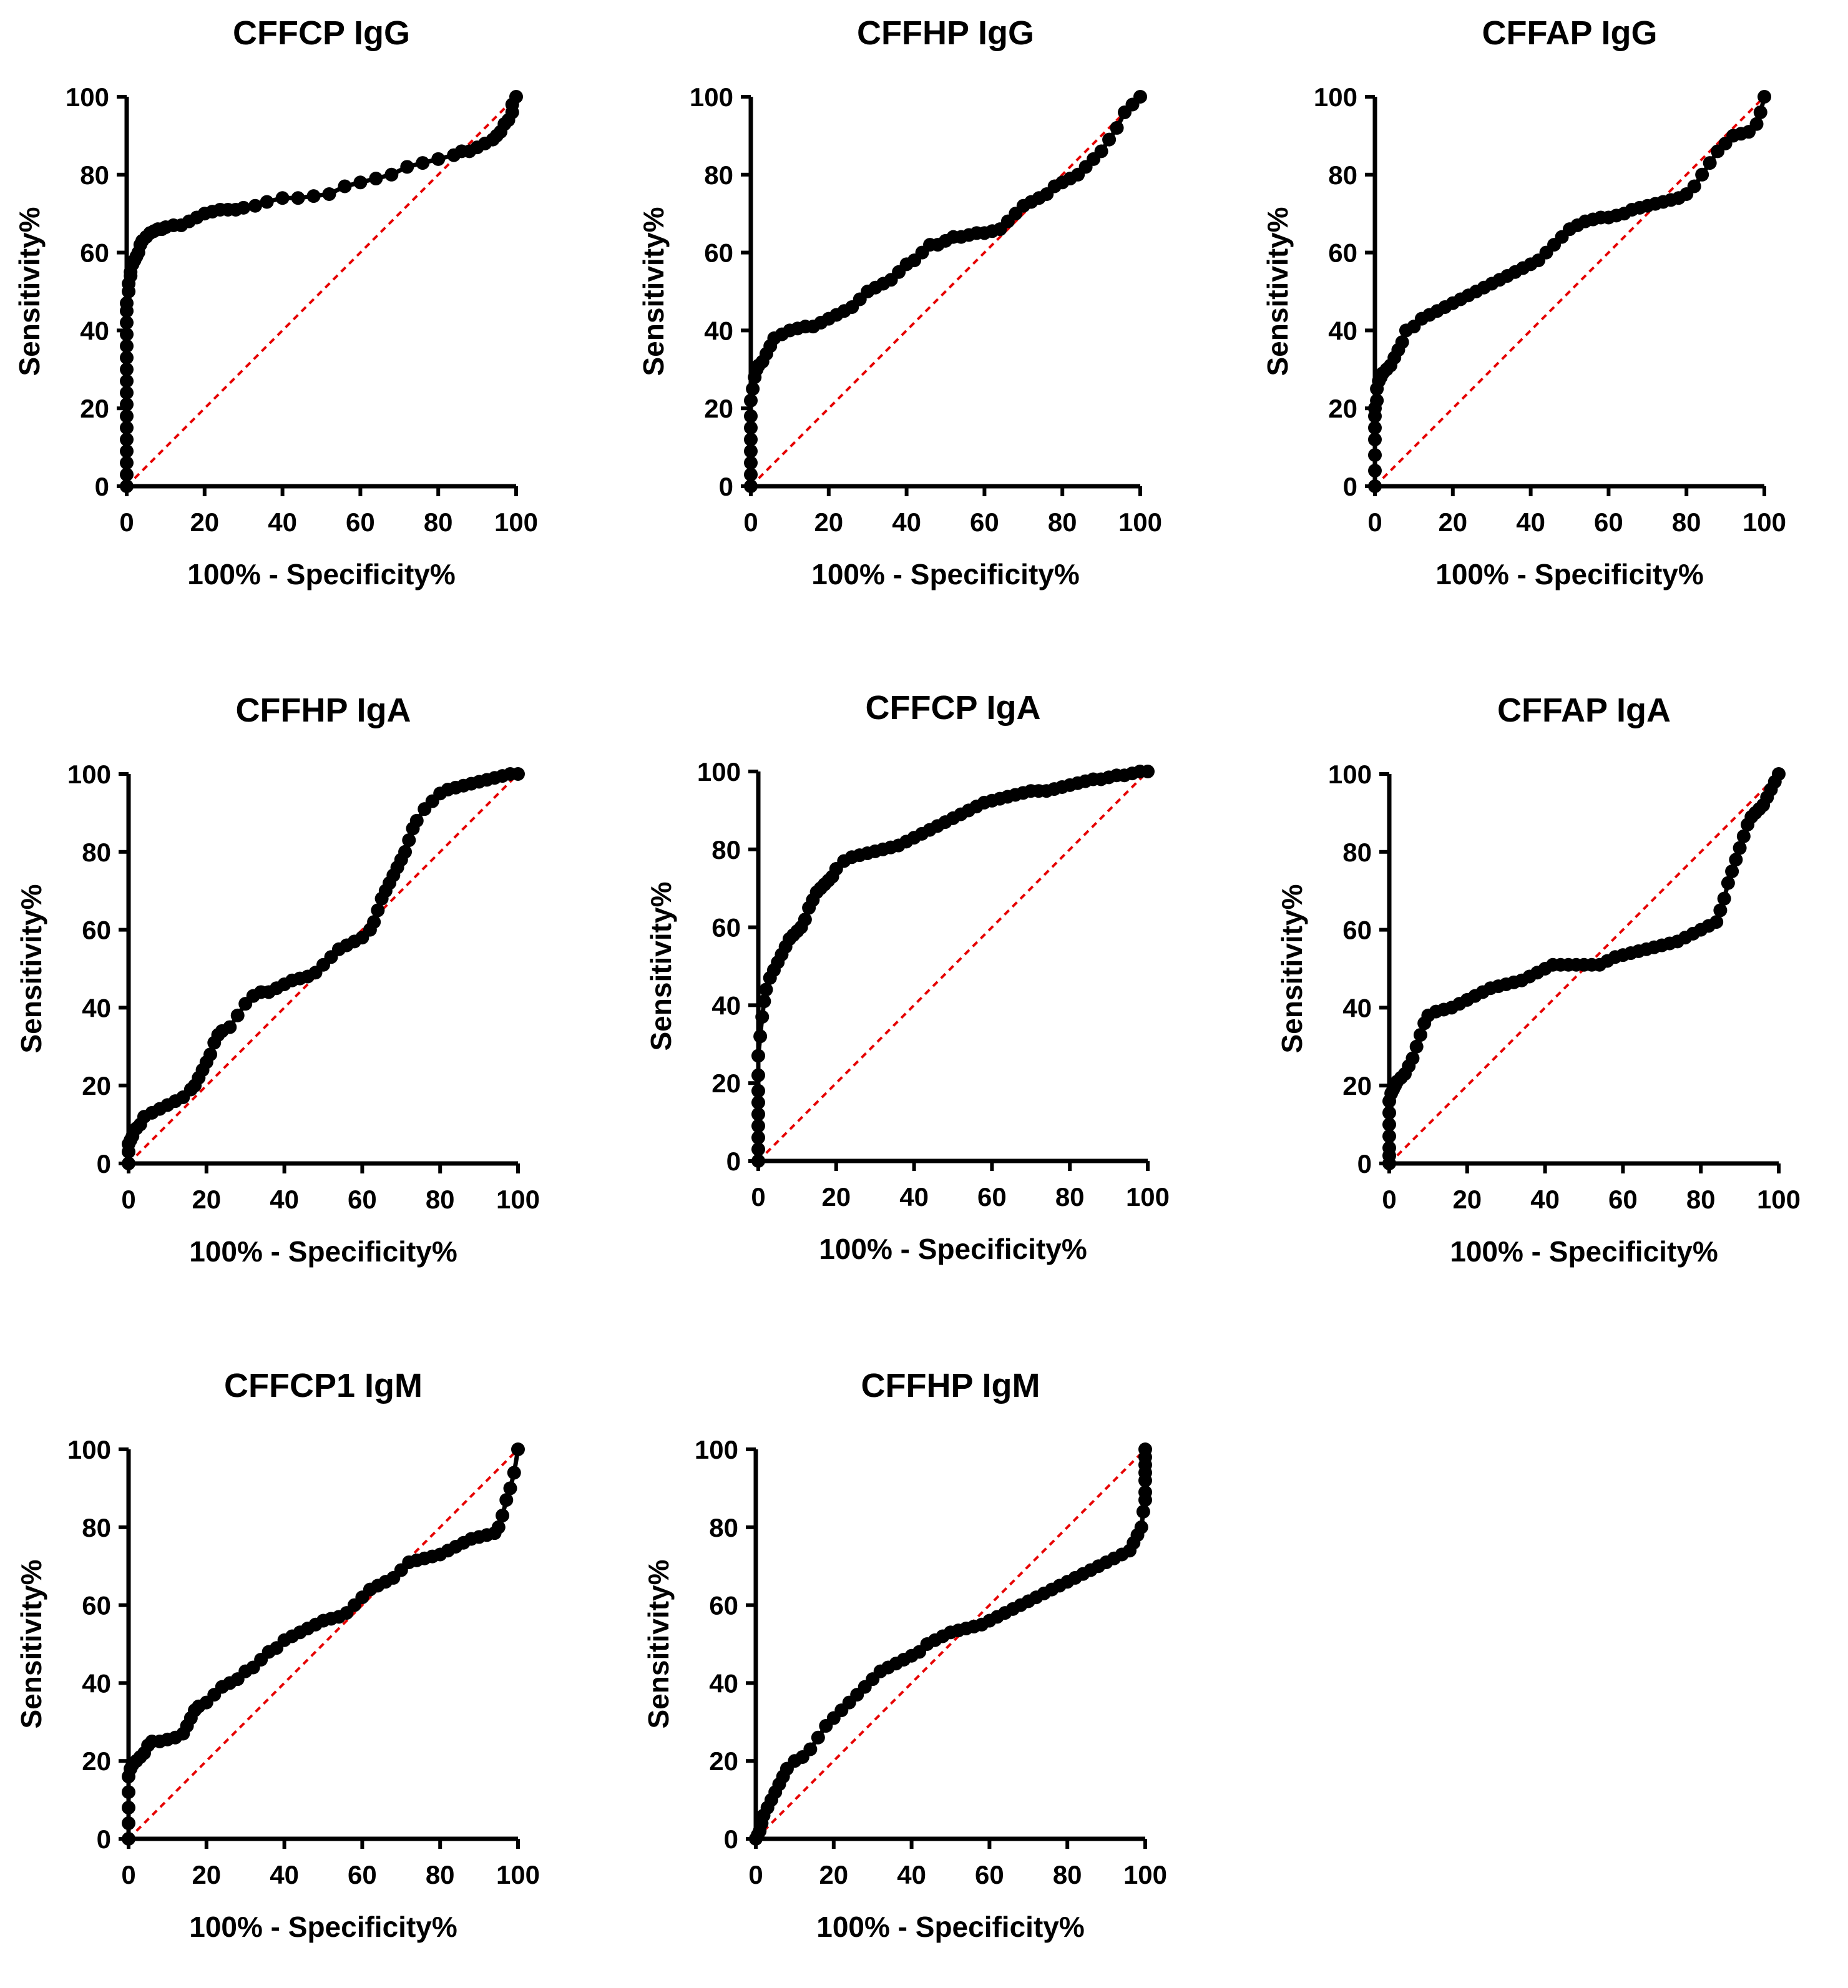 Image resolution: width=1848 pixels, height=1988 pixels. Describe the element at coordinates (1569, 33) in the screenshot. I see `panel-title: CFFAP IgG` at that location.